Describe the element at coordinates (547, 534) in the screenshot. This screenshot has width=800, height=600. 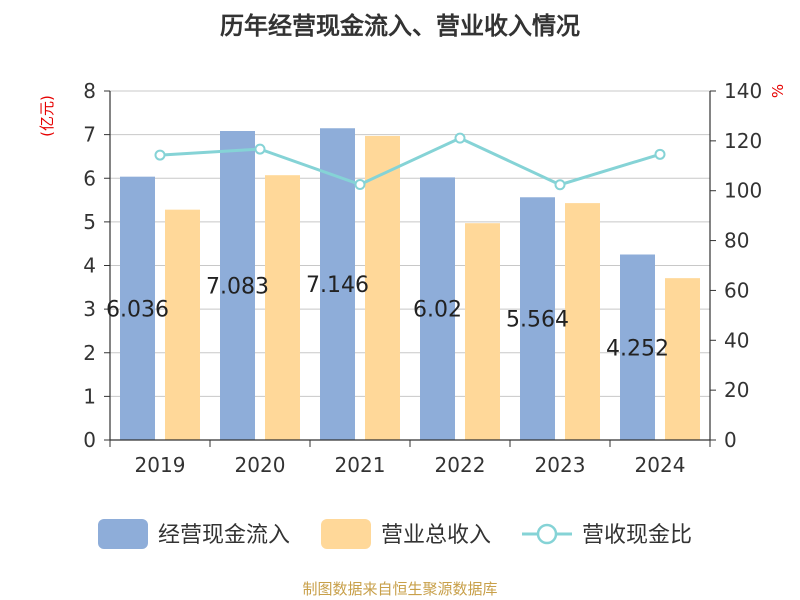
I see `legend-marker-ratio` at that location.